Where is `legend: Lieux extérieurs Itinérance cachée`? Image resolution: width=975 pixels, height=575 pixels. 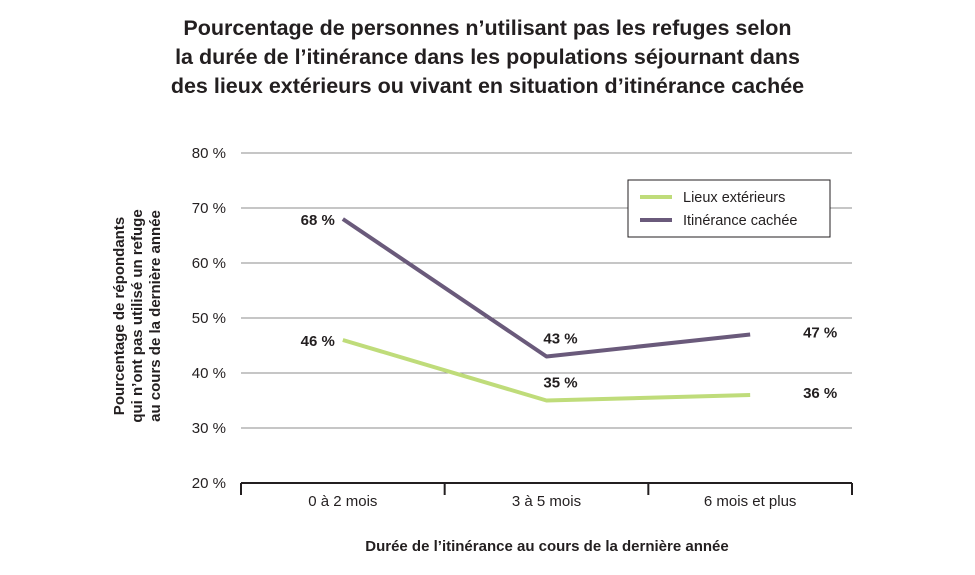
legend: Lieux extérieurs Itinérance cachée is located at coordinates (729, 208).